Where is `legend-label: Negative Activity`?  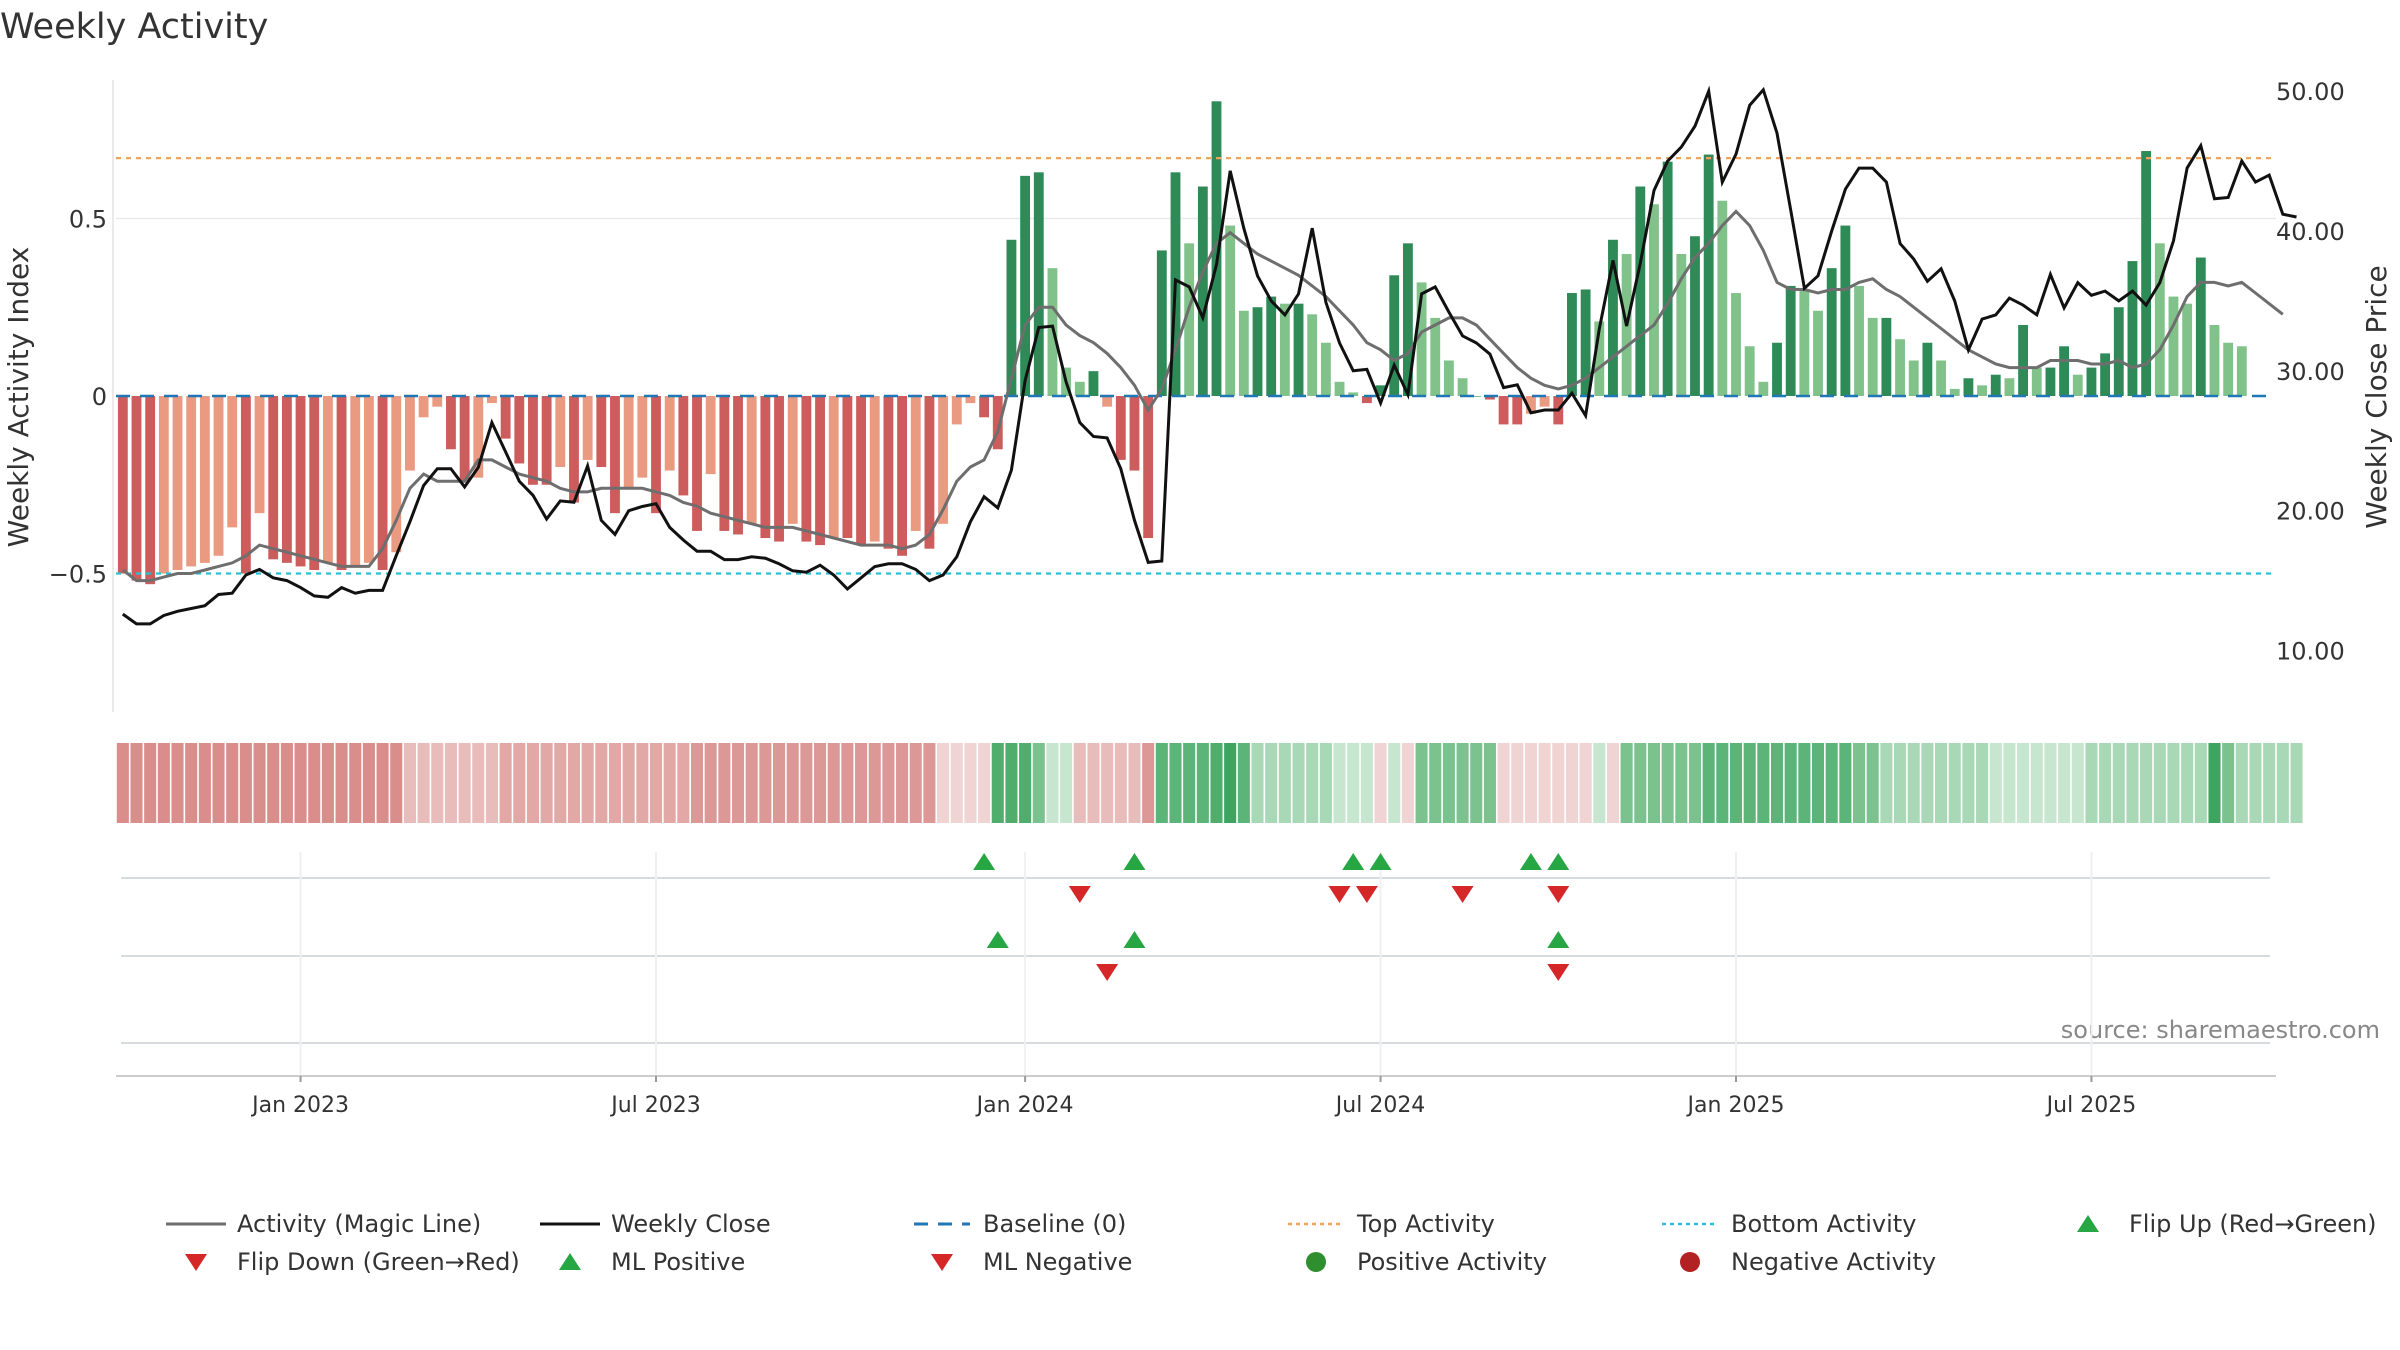 legend-label: Negative Activity is located at coordinates (1833, 1262).